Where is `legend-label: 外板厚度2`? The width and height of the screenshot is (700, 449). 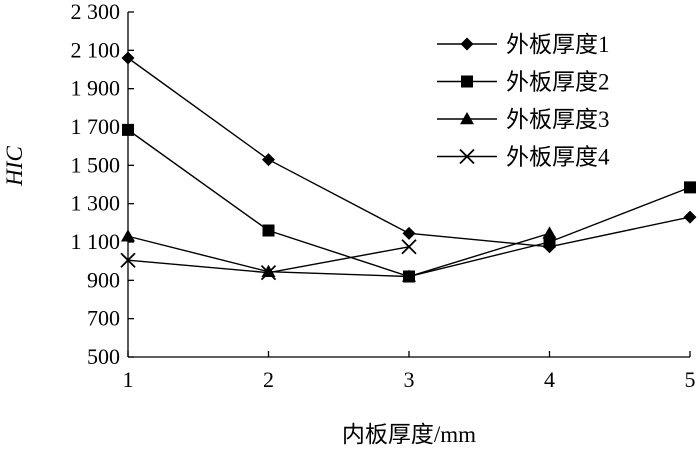
legend-label: 外板厚度2 is located at coordinates (558, 82).